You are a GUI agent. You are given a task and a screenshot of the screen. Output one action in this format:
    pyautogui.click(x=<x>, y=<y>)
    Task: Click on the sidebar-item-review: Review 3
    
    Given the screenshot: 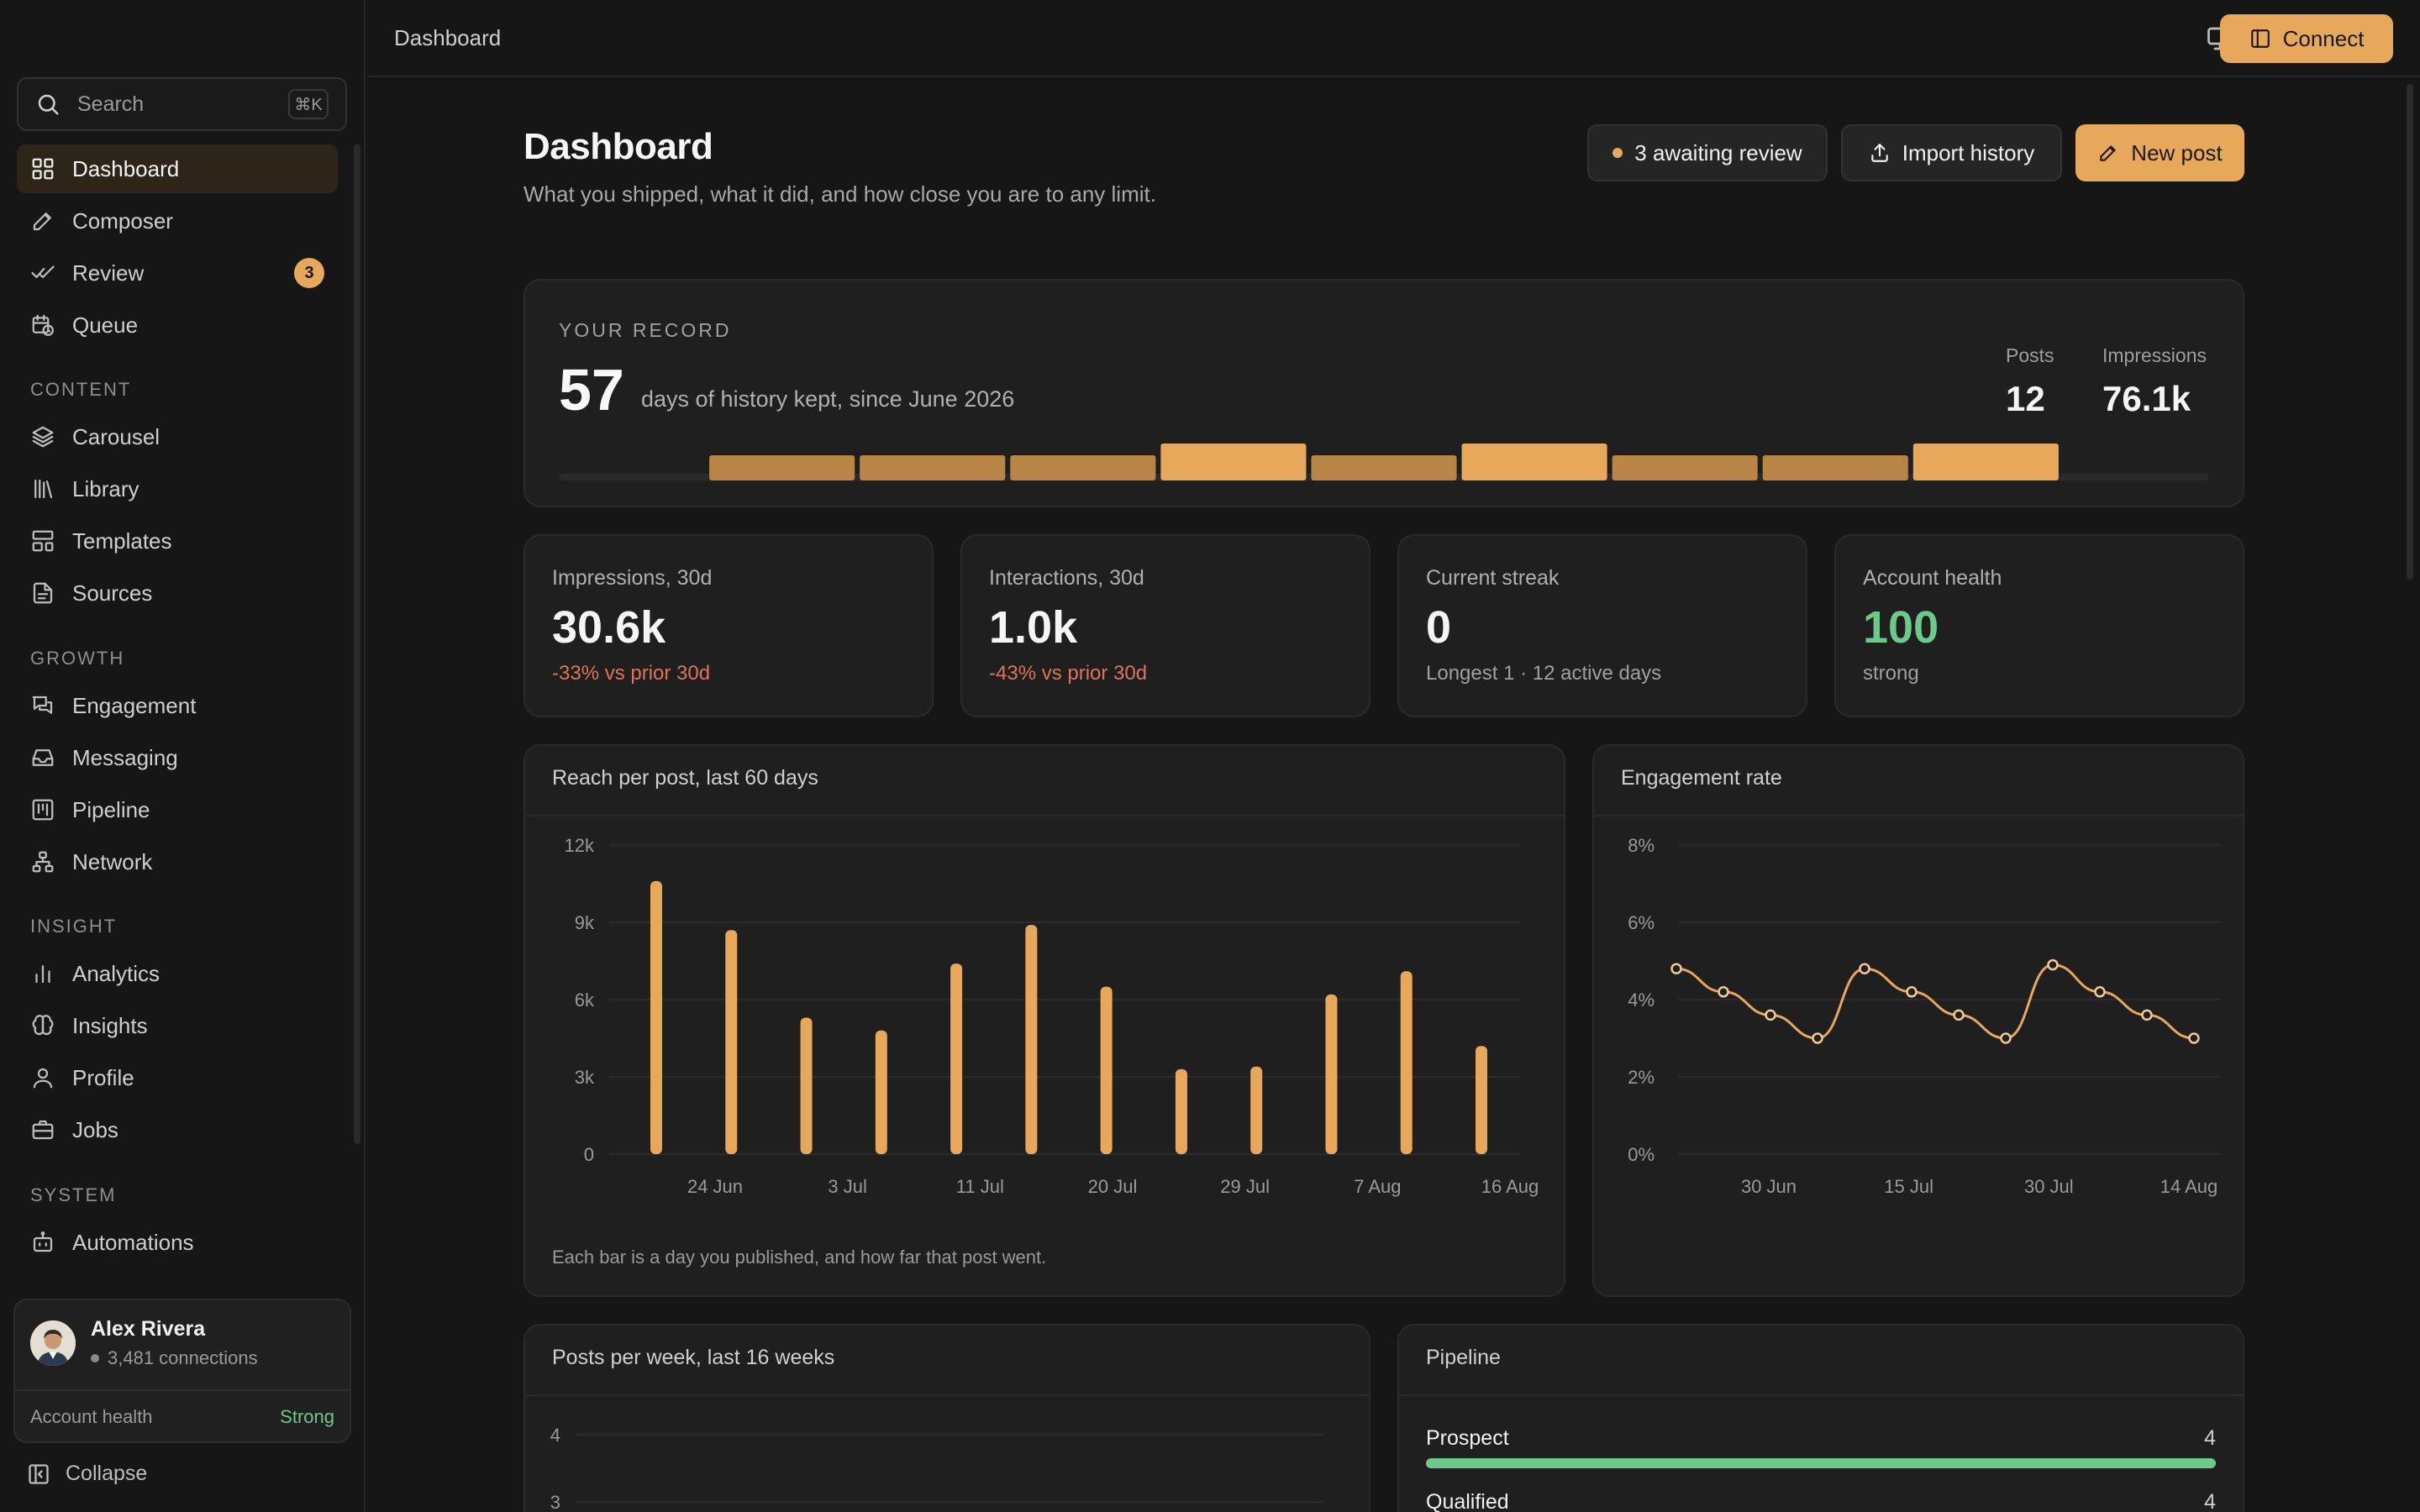 What is the action you would take?
    pyautogui.click(x=177, y=273)
    